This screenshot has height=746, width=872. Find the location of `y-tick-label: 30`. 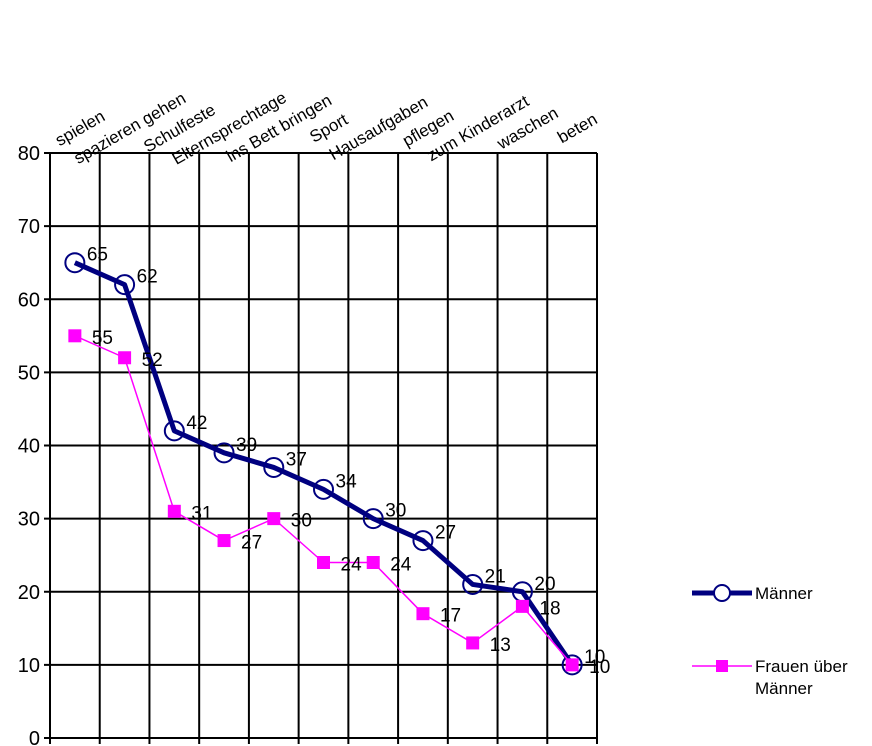

y-tick-label: 30 is located at coordinates (29, 520).